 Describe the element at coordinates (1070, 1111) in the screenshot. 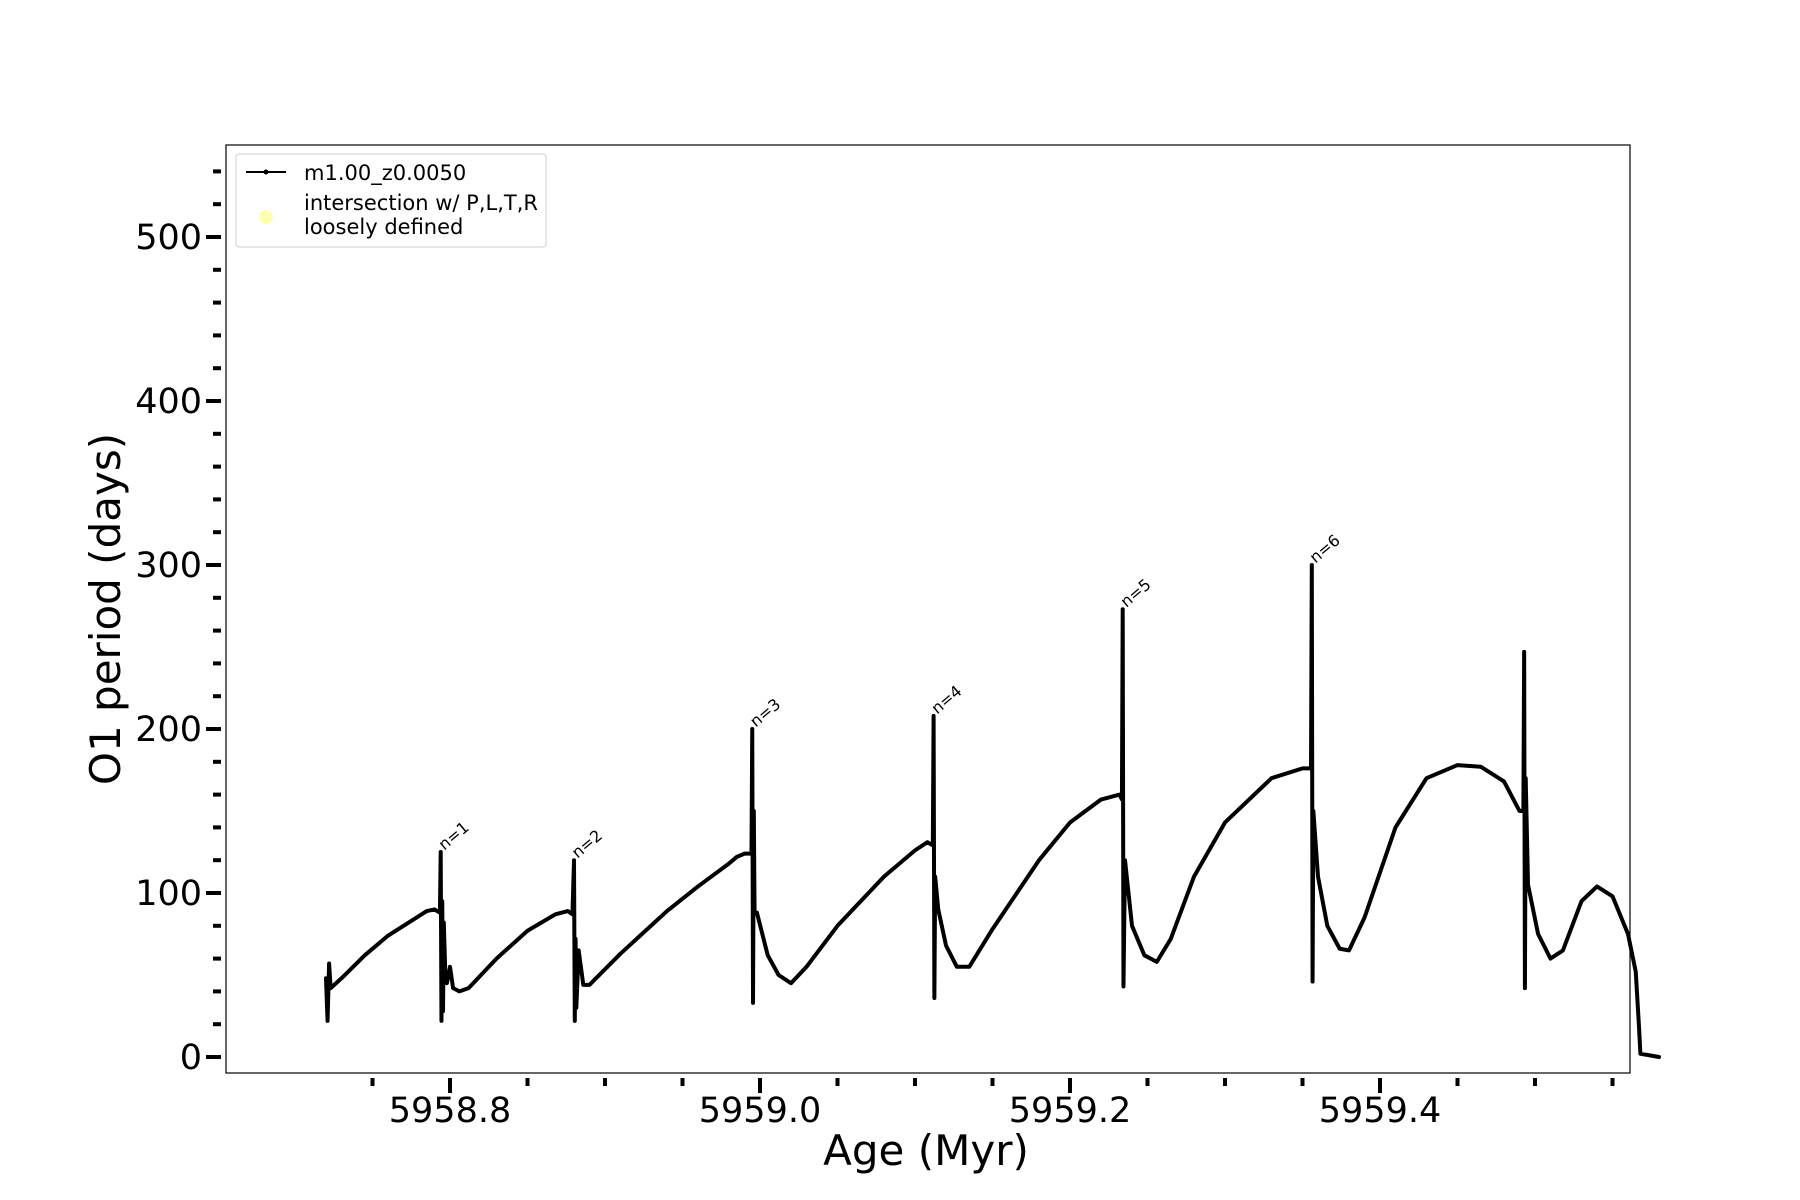

I see `x-tick-label: 5959.2` at that location.